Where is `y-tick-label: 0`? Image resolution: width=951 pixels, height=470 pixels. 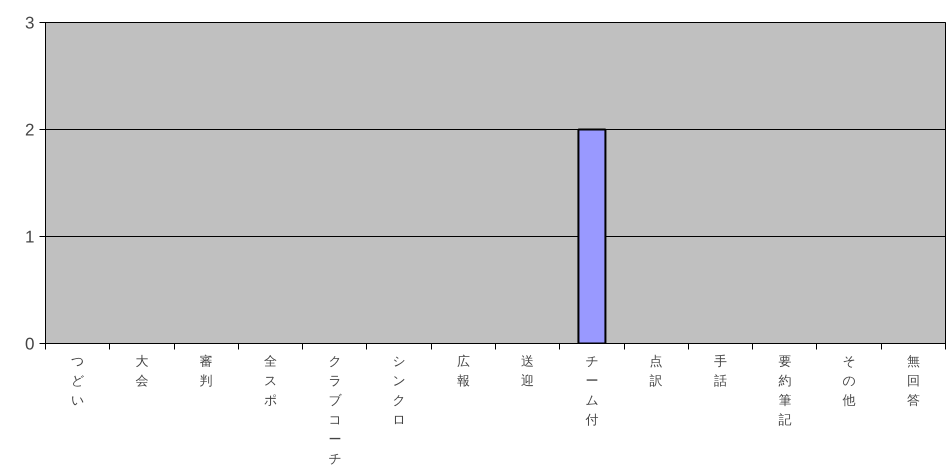 y-tick-label: 0 is located at coordinates (30, 344).